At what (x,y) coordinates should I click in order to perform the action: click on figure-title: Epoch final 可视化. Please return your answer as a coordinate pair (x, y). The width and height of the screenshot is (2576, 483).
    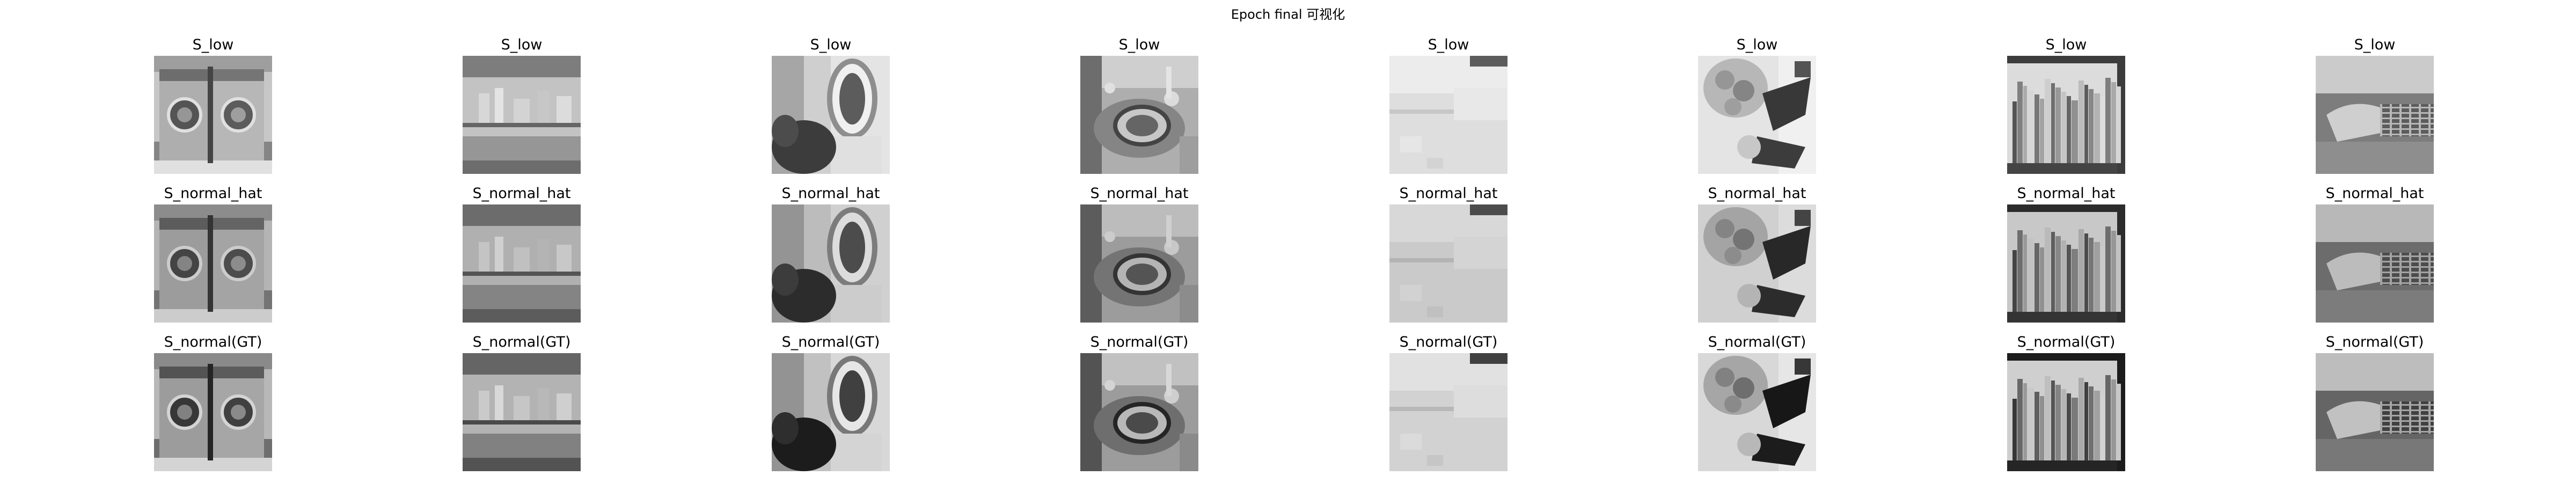
    Looking at the image, I should click on (1288, 14).